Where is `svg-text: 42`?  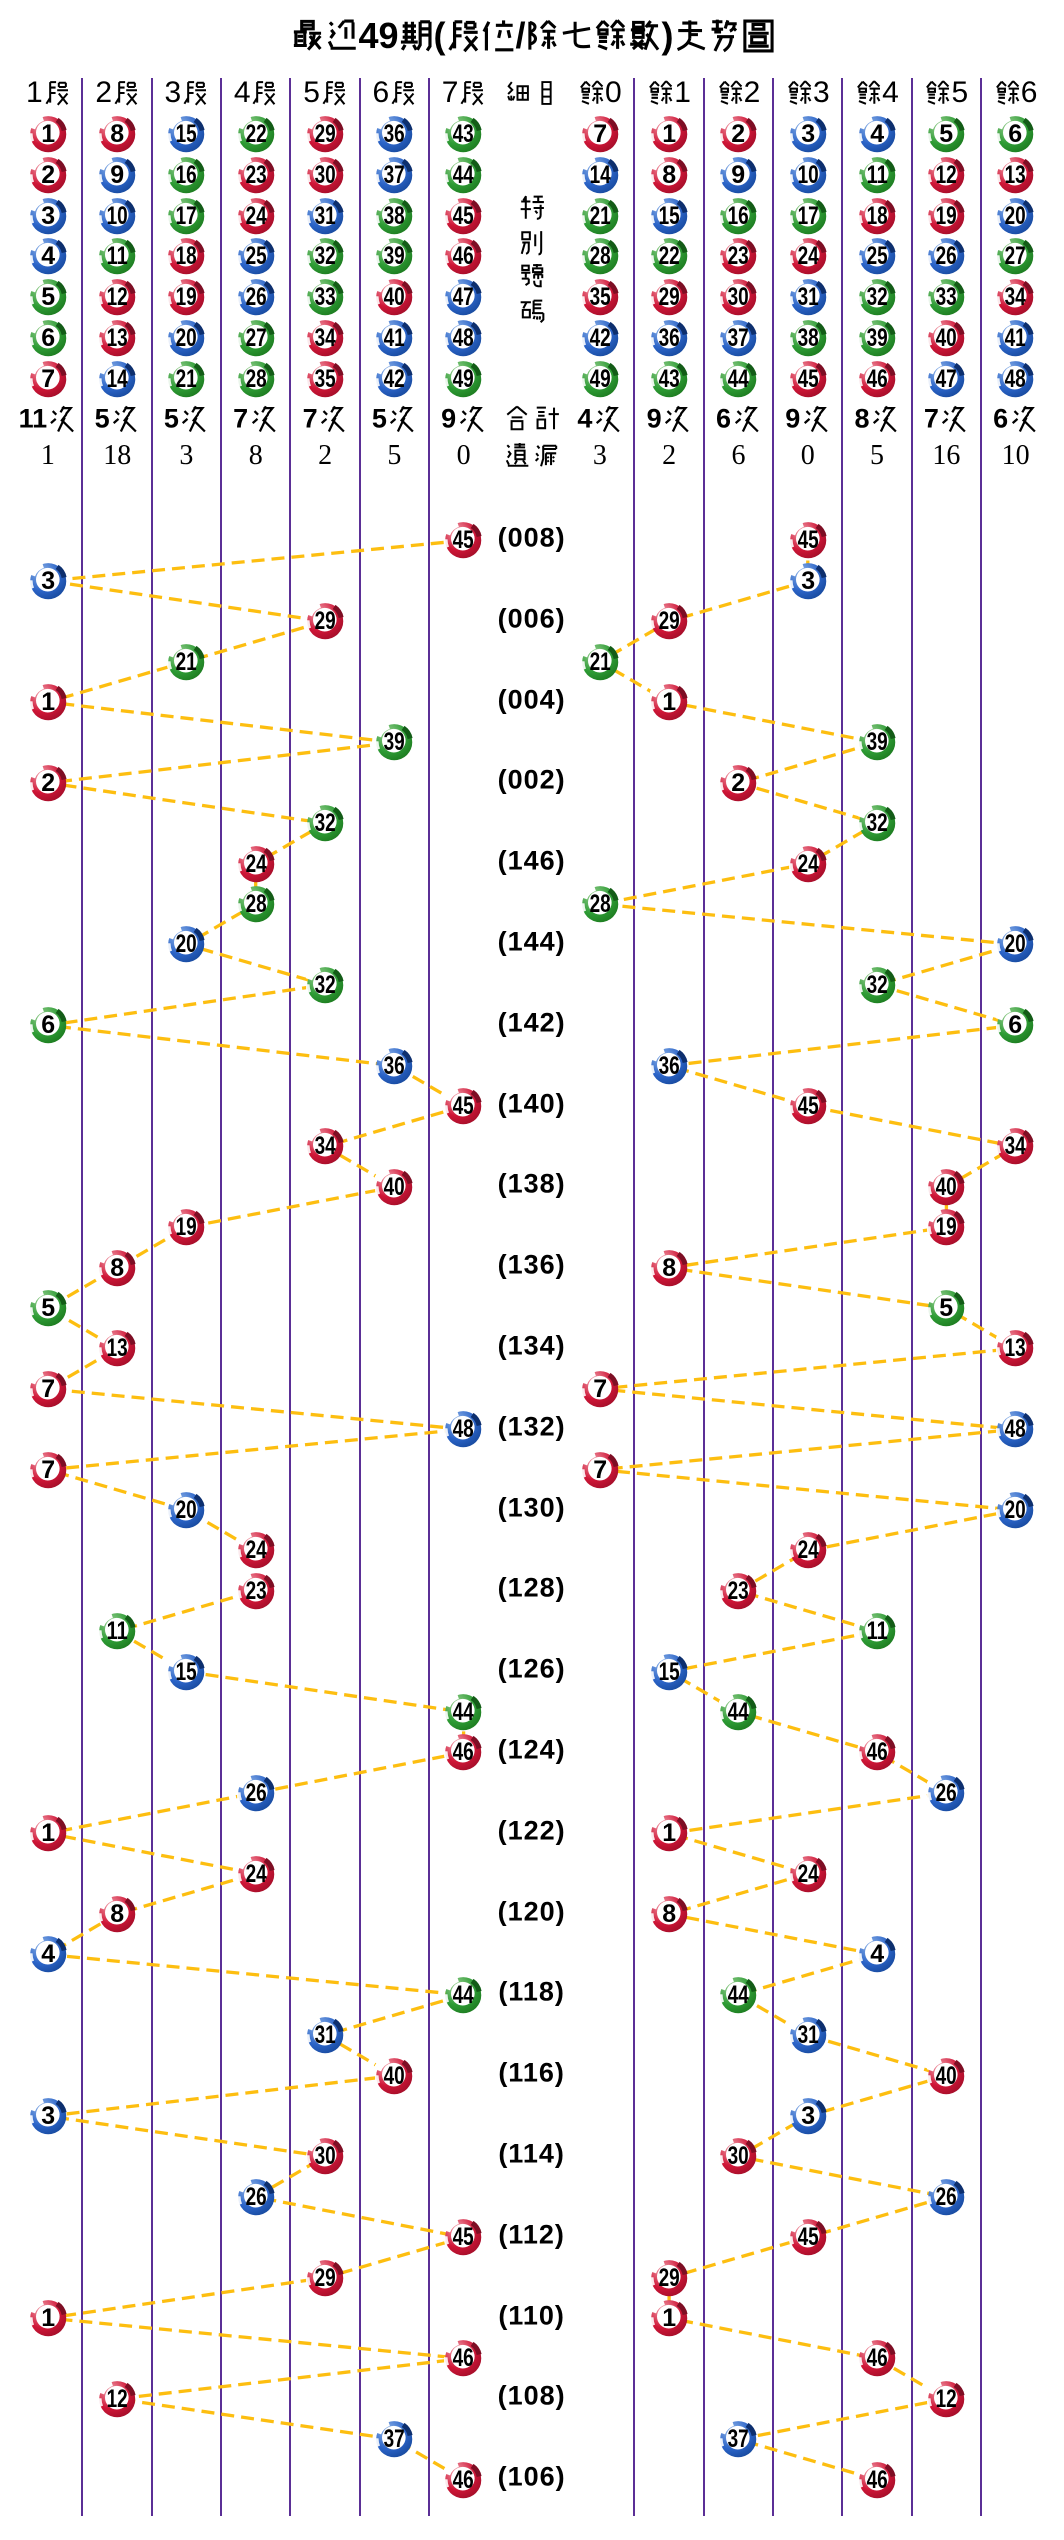 svg-text: 42 is located at coordinates (599, 338).